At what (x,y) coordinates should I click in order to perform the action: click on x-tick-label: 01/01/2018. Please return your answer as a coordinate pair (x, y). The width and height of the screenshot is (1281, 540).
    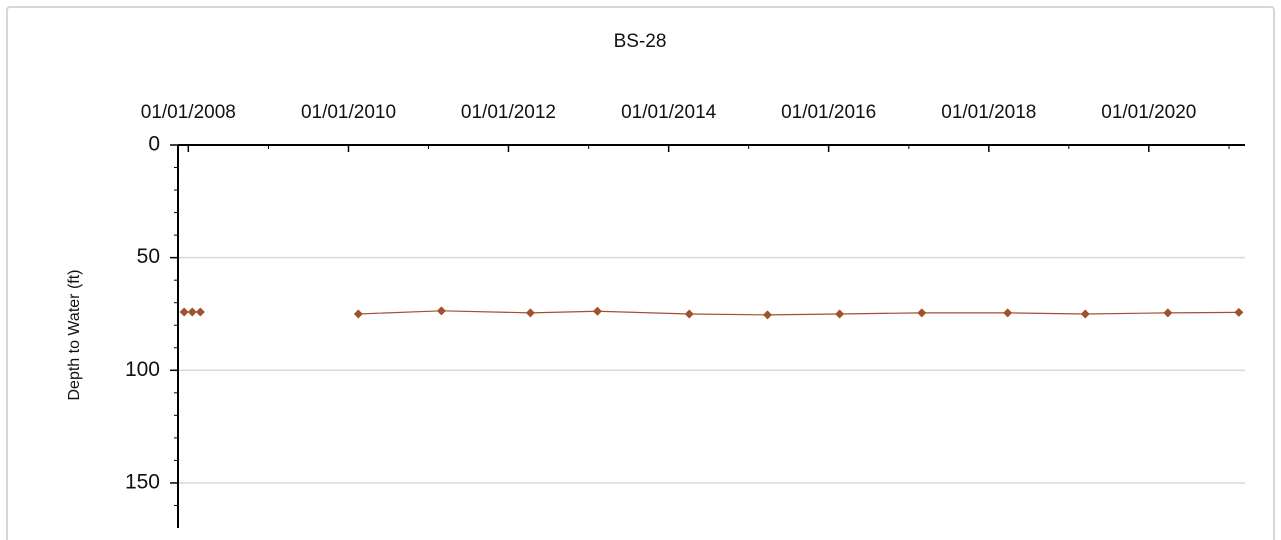
    Looking at the image, I should click on (988, 112).